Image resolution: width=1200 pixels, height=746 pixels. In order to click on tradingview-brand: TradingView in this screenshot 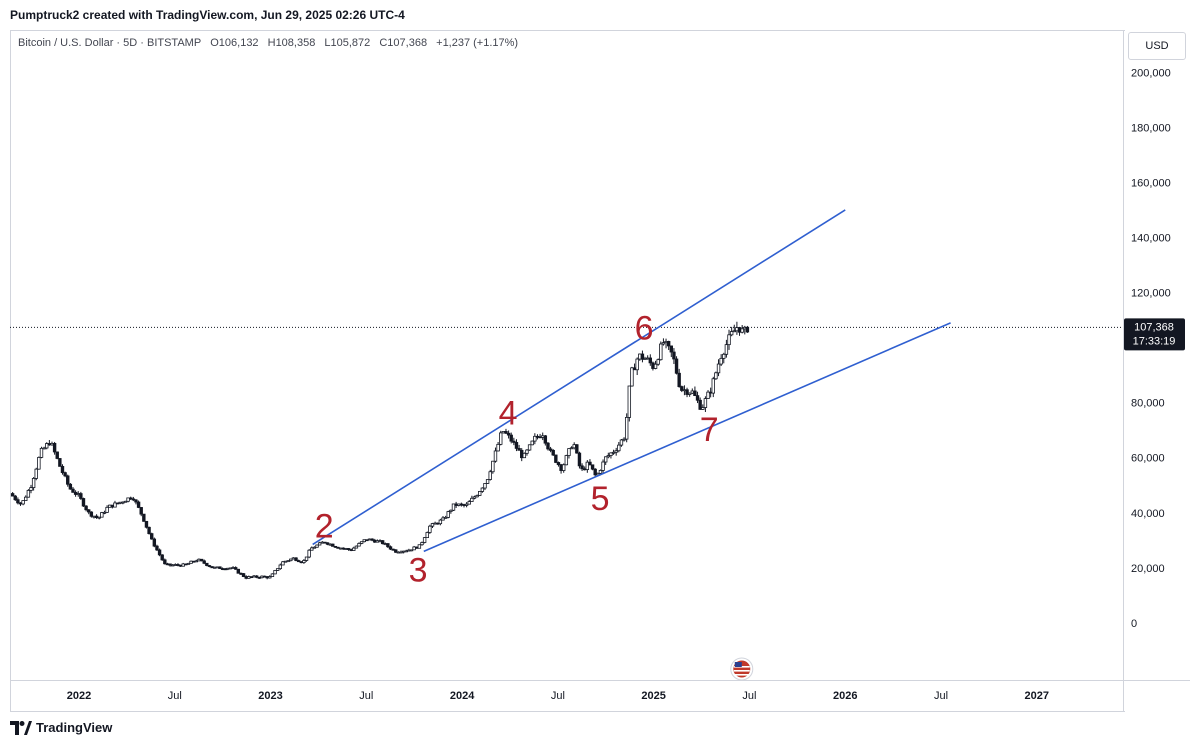, I will do `click(61, 727)`.